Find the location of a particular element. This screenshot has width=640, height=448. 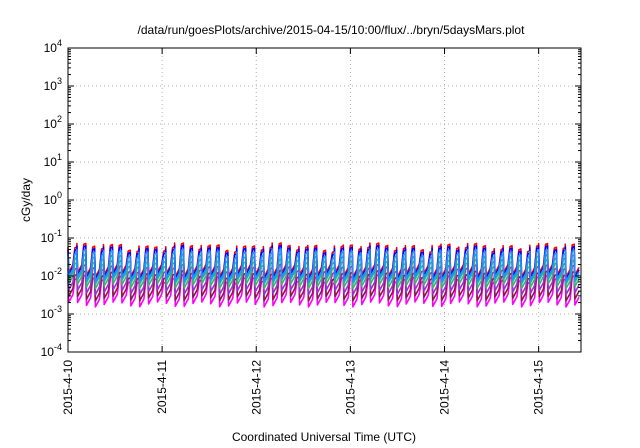

y-tick-label: 10⁰ is located at coordinates (53, 198).